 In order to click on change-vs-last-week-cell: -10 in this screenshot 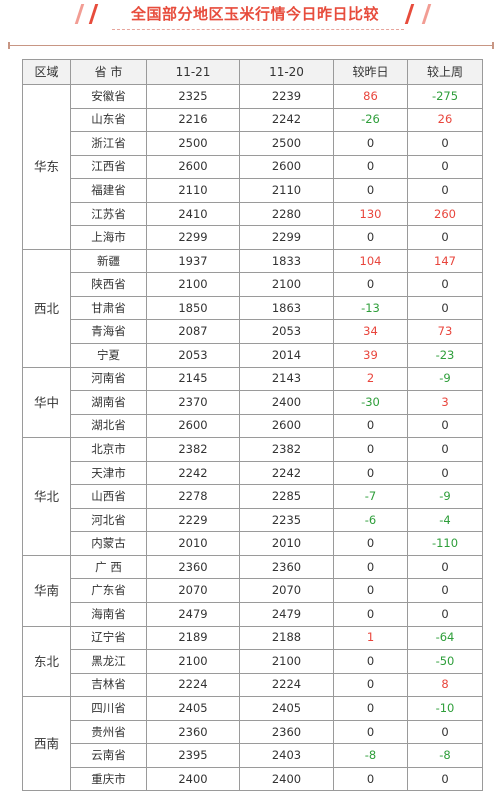, I will do `click(445, 708)`.